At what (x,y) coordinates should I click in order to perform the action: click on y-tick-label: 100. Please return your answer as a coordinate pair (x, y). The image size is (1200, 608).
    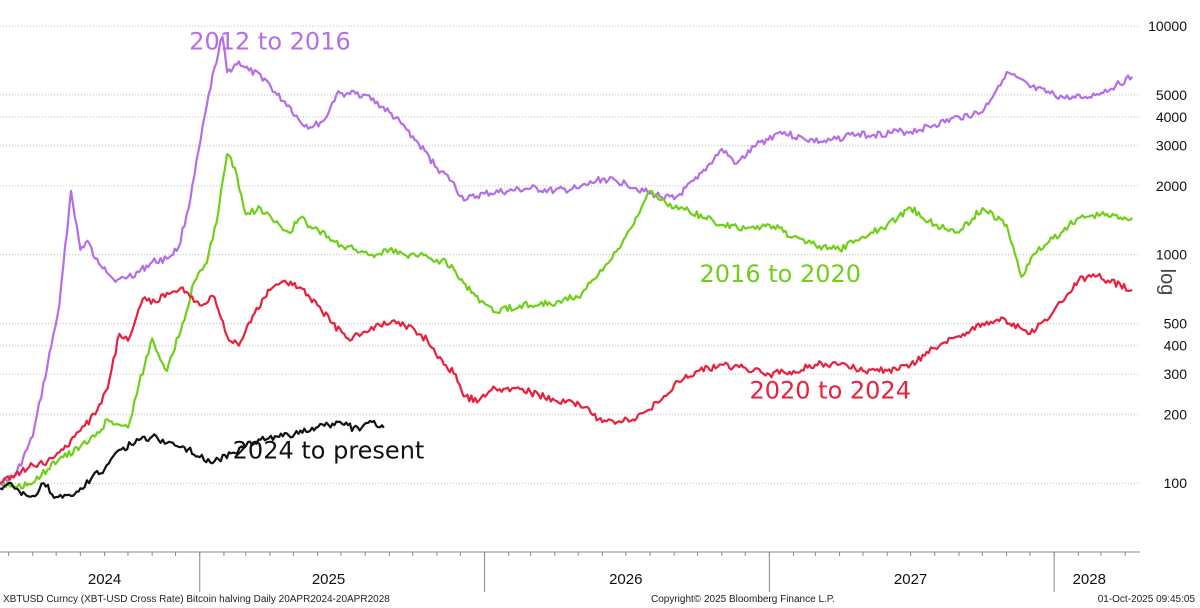
    Looking at the image, I should click on (1176, 483).